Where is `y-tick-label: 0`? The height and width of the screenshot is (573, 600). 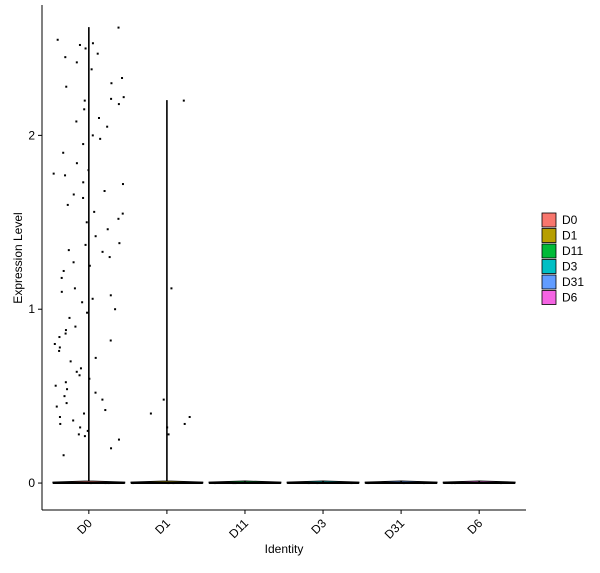 y-tick-label: 0 is located at coordinates (31, 483).